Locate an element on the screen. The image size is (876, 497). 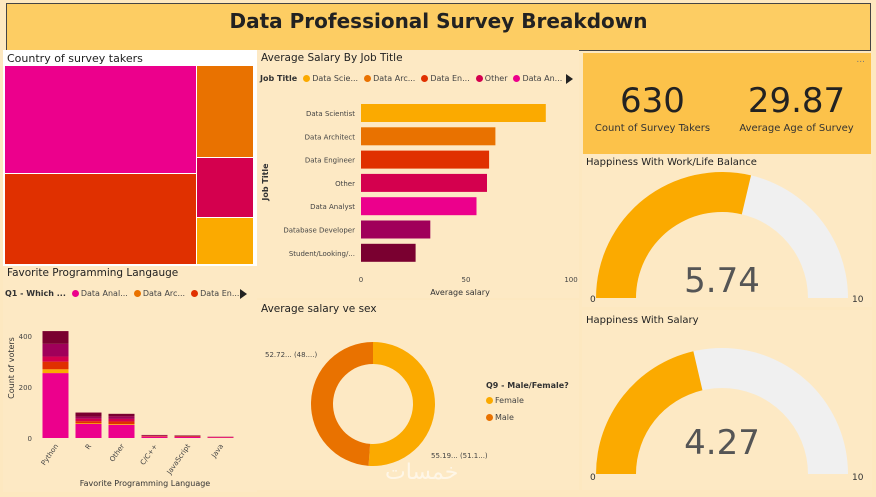
x-axis-label: Favorite Programming Language is located at coordinates (145, 483).